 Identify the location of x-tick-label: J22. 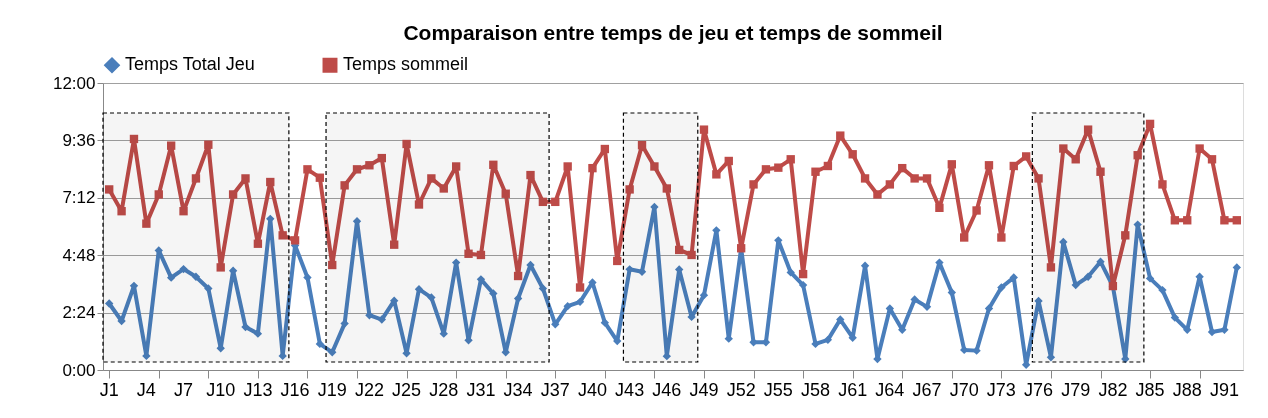
(369, 390).